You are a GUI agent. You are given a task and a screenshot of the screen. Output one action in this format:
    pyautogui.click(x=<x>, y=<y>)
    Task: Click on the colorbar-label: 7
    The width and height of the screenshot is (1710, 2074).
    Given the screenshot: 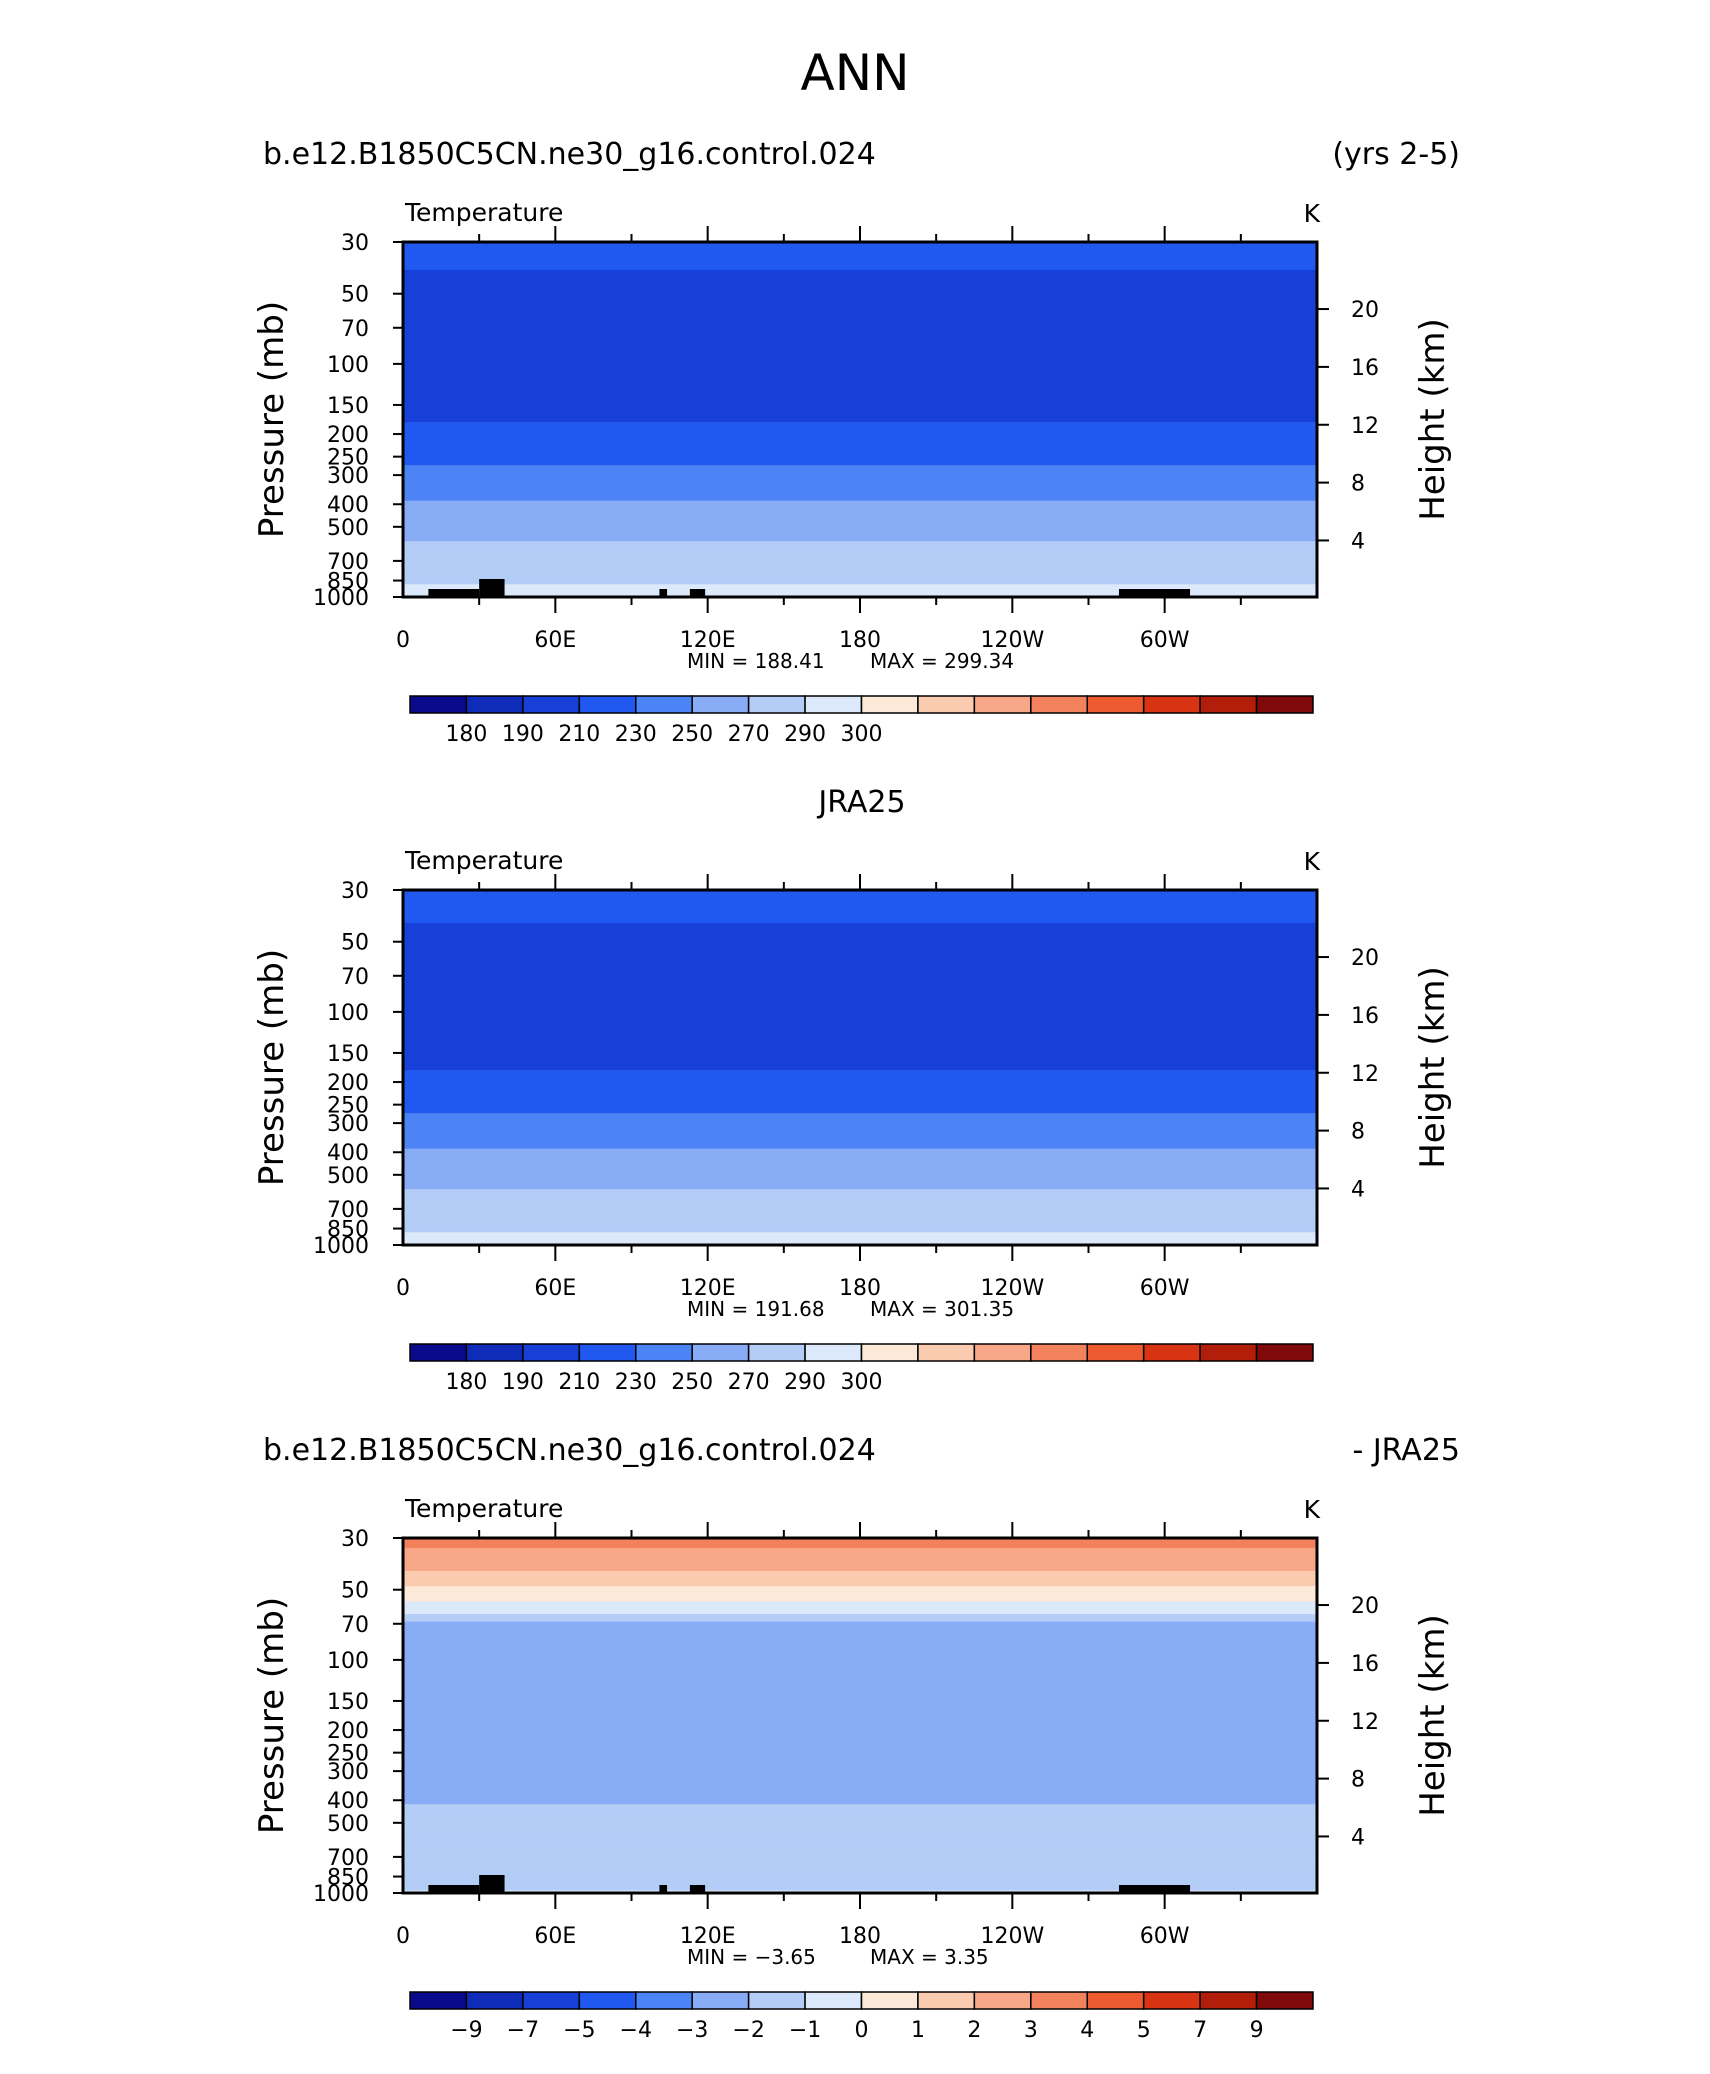 What is the action you would take?
    pyautogui.click(x=1200, y=2030)
    